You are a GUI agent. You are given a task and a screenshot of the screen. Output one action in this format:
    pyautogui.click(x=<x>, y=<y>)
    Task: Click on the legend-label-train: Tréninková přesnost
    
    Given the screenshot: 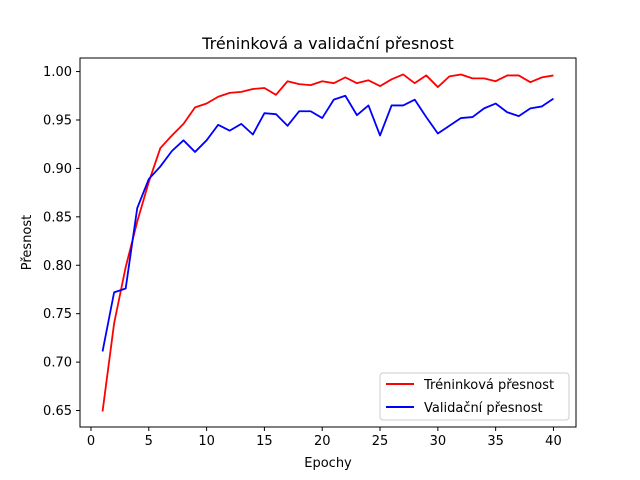 What is the action you would take?
    pyautogui.click(x=488, y=385)
    